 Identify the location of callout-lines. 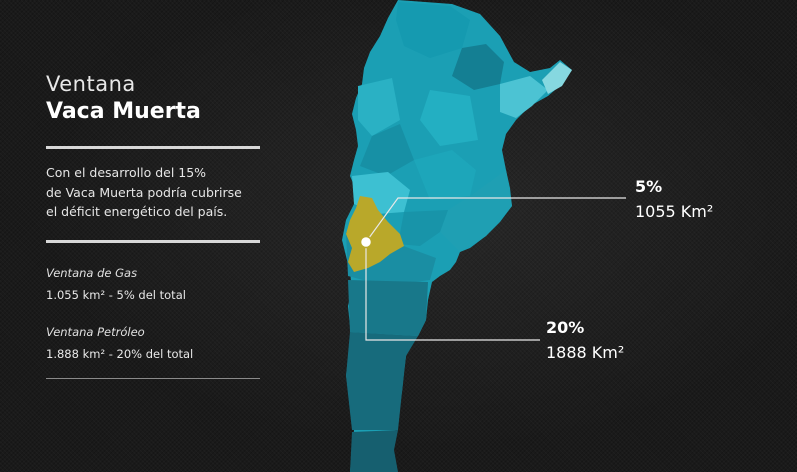
(495, 269).